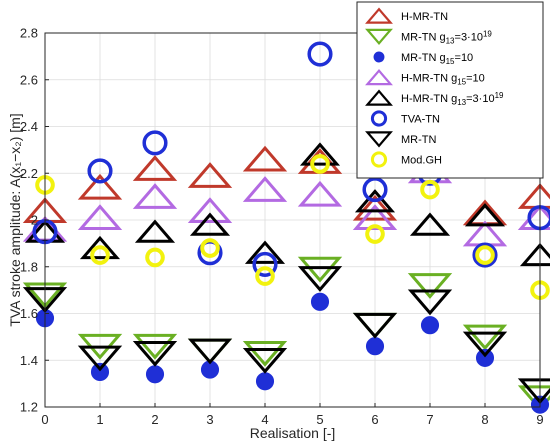 The width and height of the screenshot is (550, 448). Describe the element at coordinates (319, 419) in the screenshot. I see `x-tick-label: 5` at that location.